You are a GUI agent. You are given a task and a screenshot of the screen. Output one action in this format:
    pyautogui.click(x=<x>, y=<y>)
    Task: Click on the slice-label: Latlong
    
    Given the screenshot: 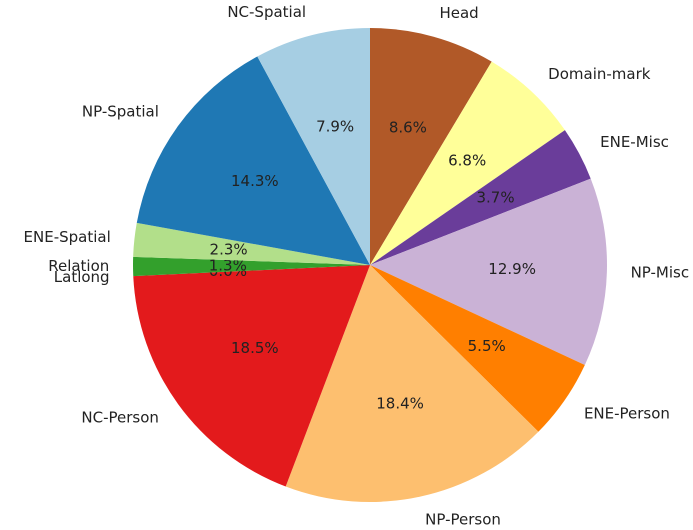 What is the action you would take?
    pyautogui.click(x=82, y=277)
    